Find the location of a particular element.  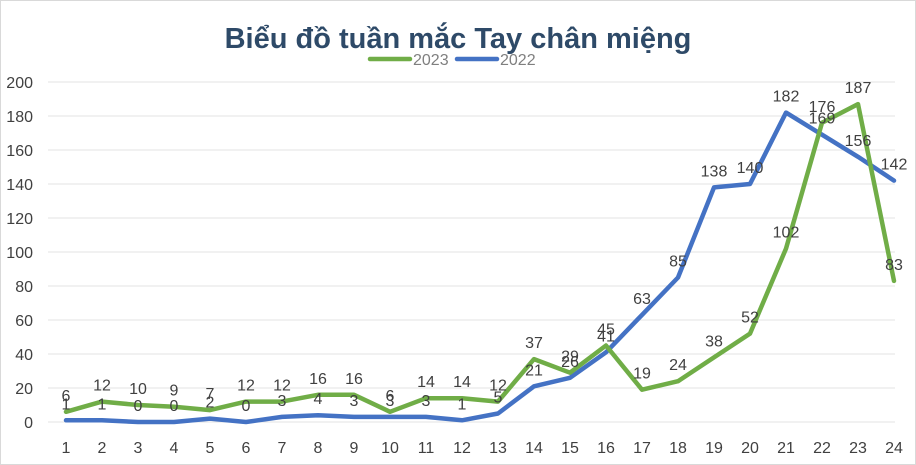

x-tick-label: 4 is located at coordinates (174, 448).